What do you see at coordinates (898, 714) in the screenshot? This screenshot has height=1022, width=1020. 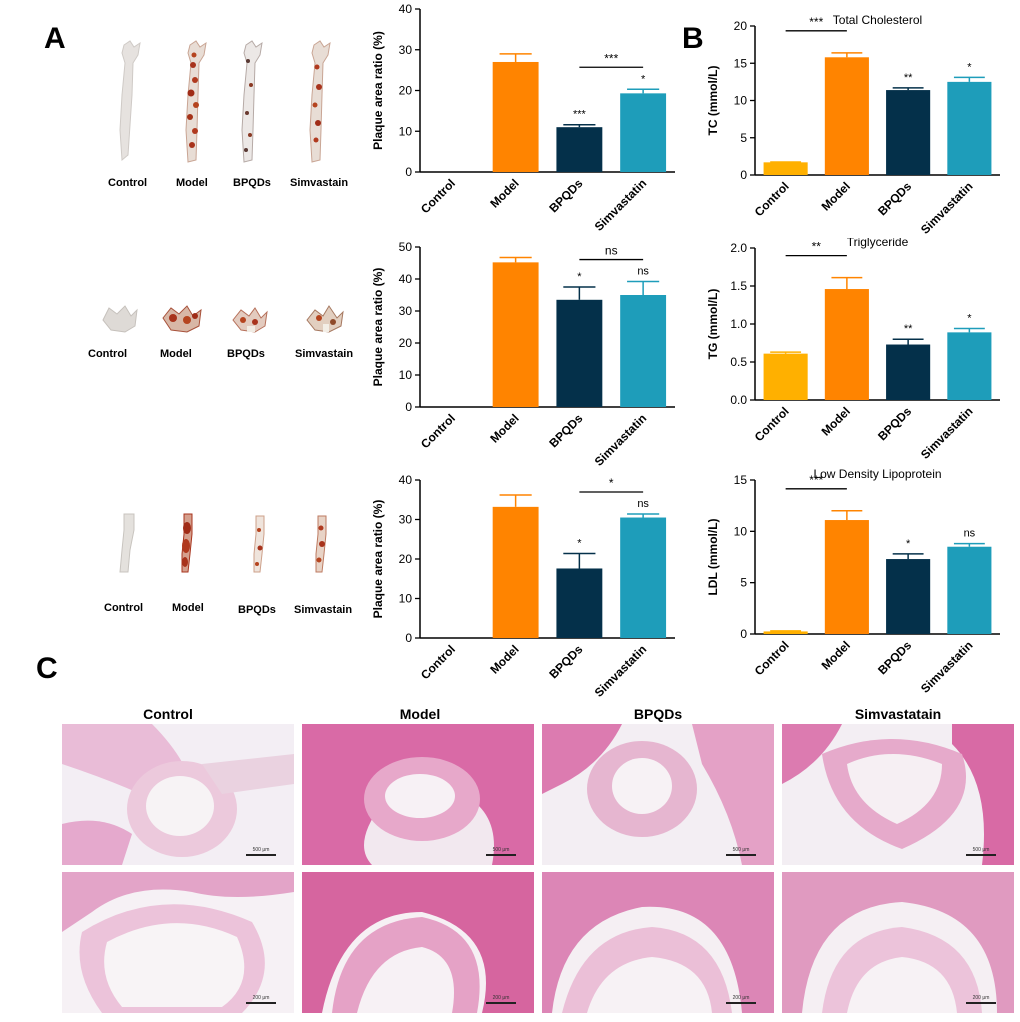 I see `histology-label-simvastatain: Simvastatain` at bounding box center [898, 714].